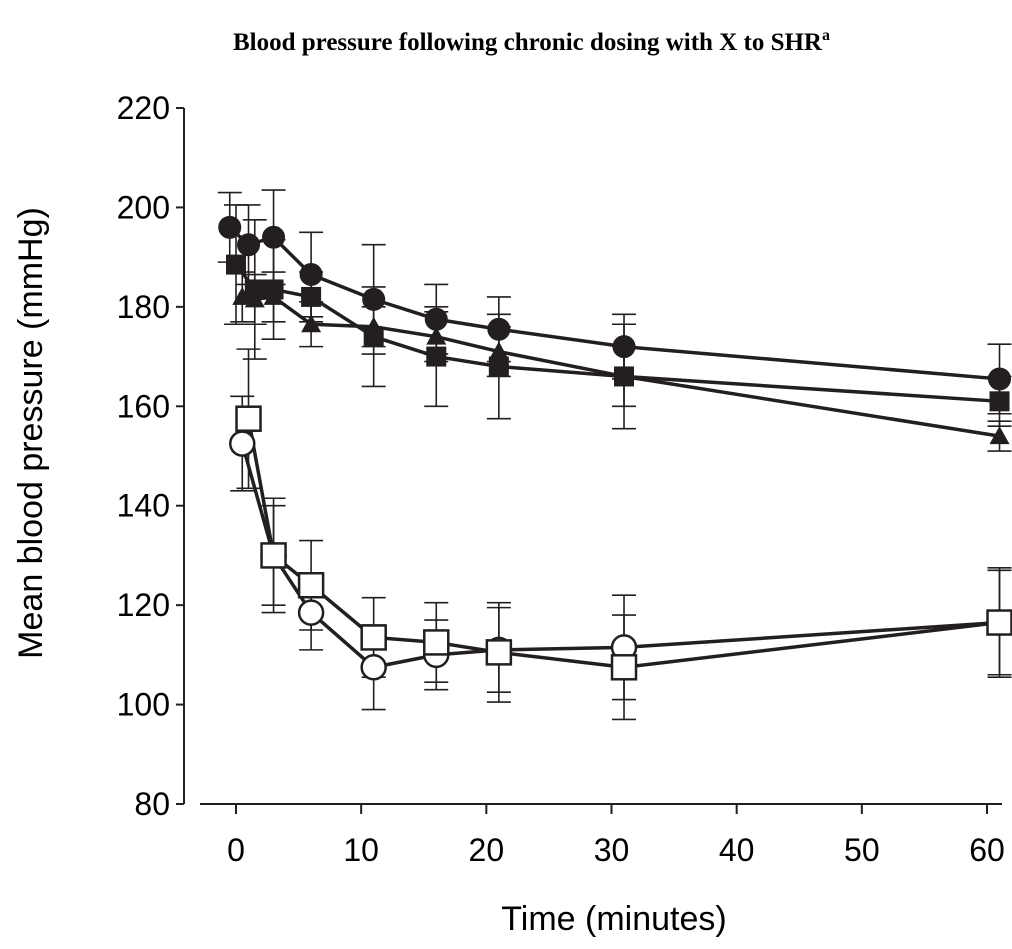  I want to click on y-tick-label: 160, so click(143, 406).